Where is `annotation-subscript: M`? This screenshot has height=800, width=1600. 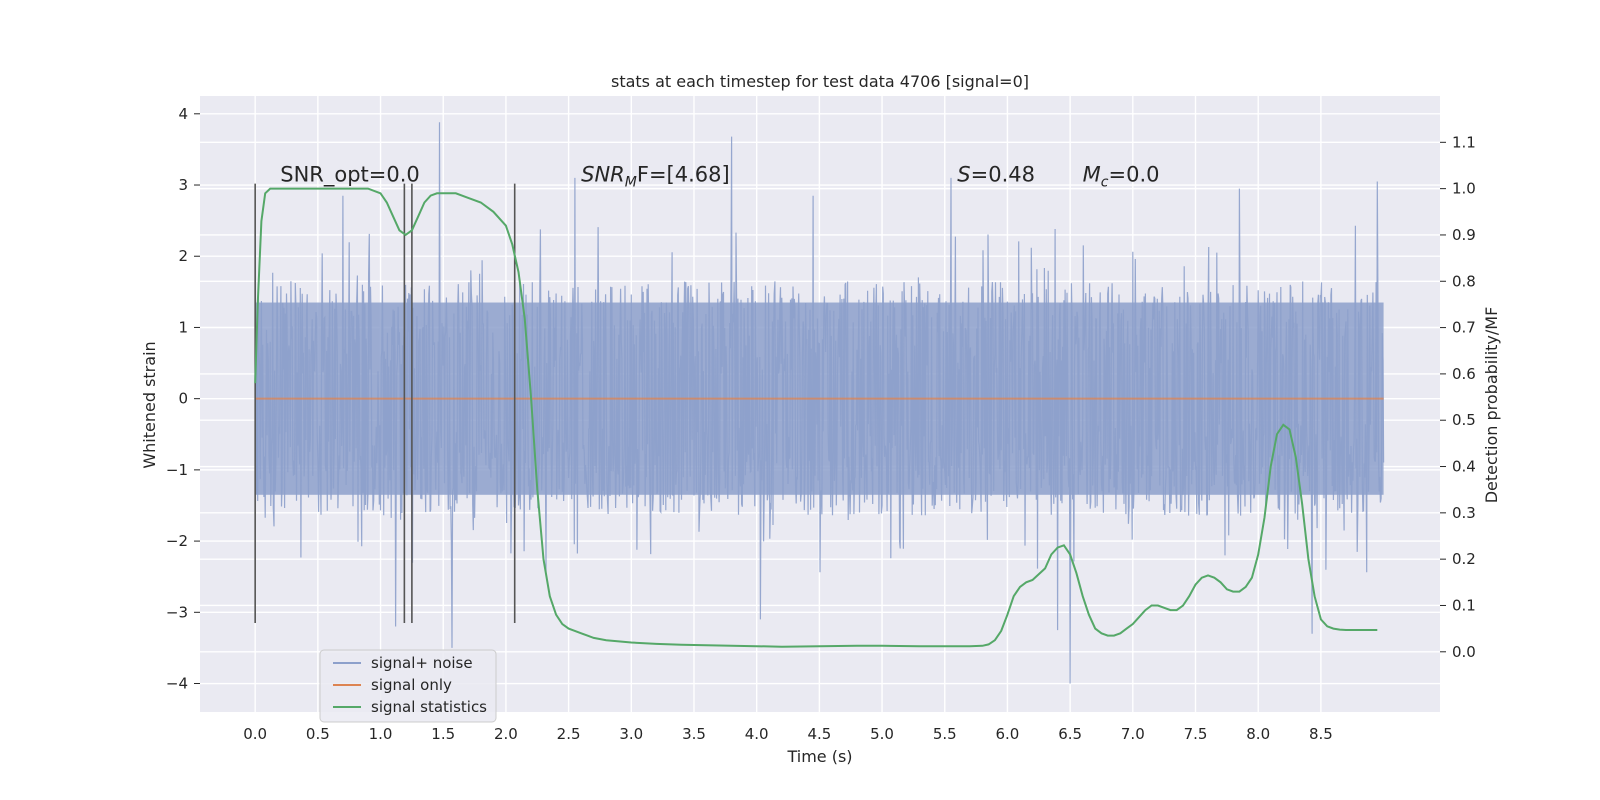 annotation-subscript: M is located at coordinates (631, 182).